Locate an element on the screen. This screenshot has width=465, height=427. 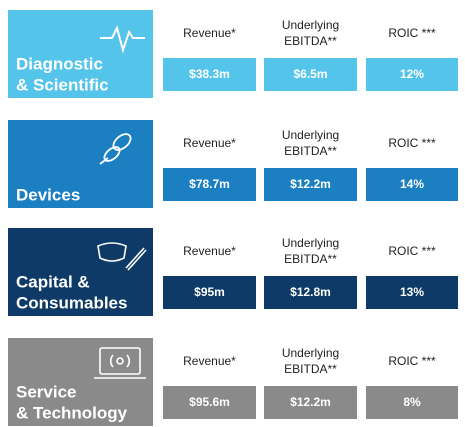
segment-name: Consumables is located at coordinates (71, 302).